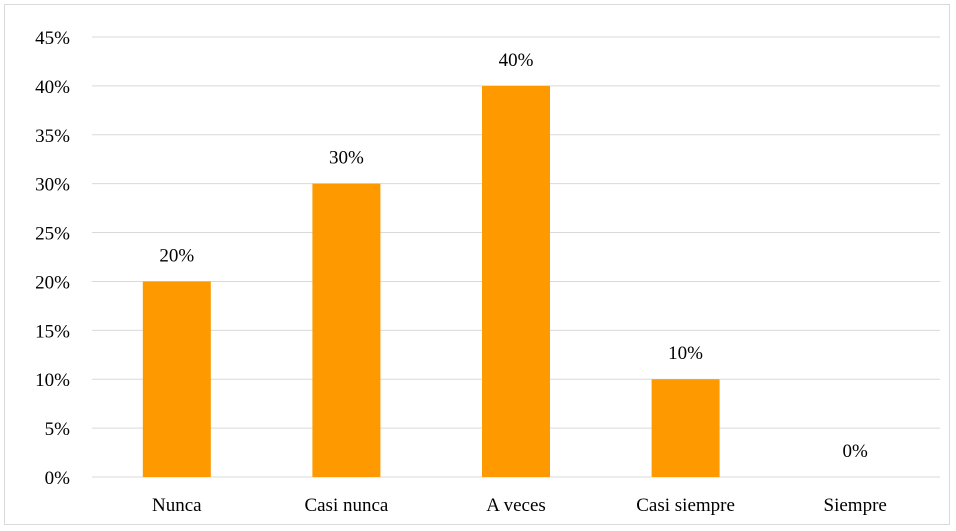 This screenshot has width=956, height=531. What do you see at coordinates (346, 505) in the screenshot?
I see `x-tick-label: Casi nunca` at bounding box center [346, 505].